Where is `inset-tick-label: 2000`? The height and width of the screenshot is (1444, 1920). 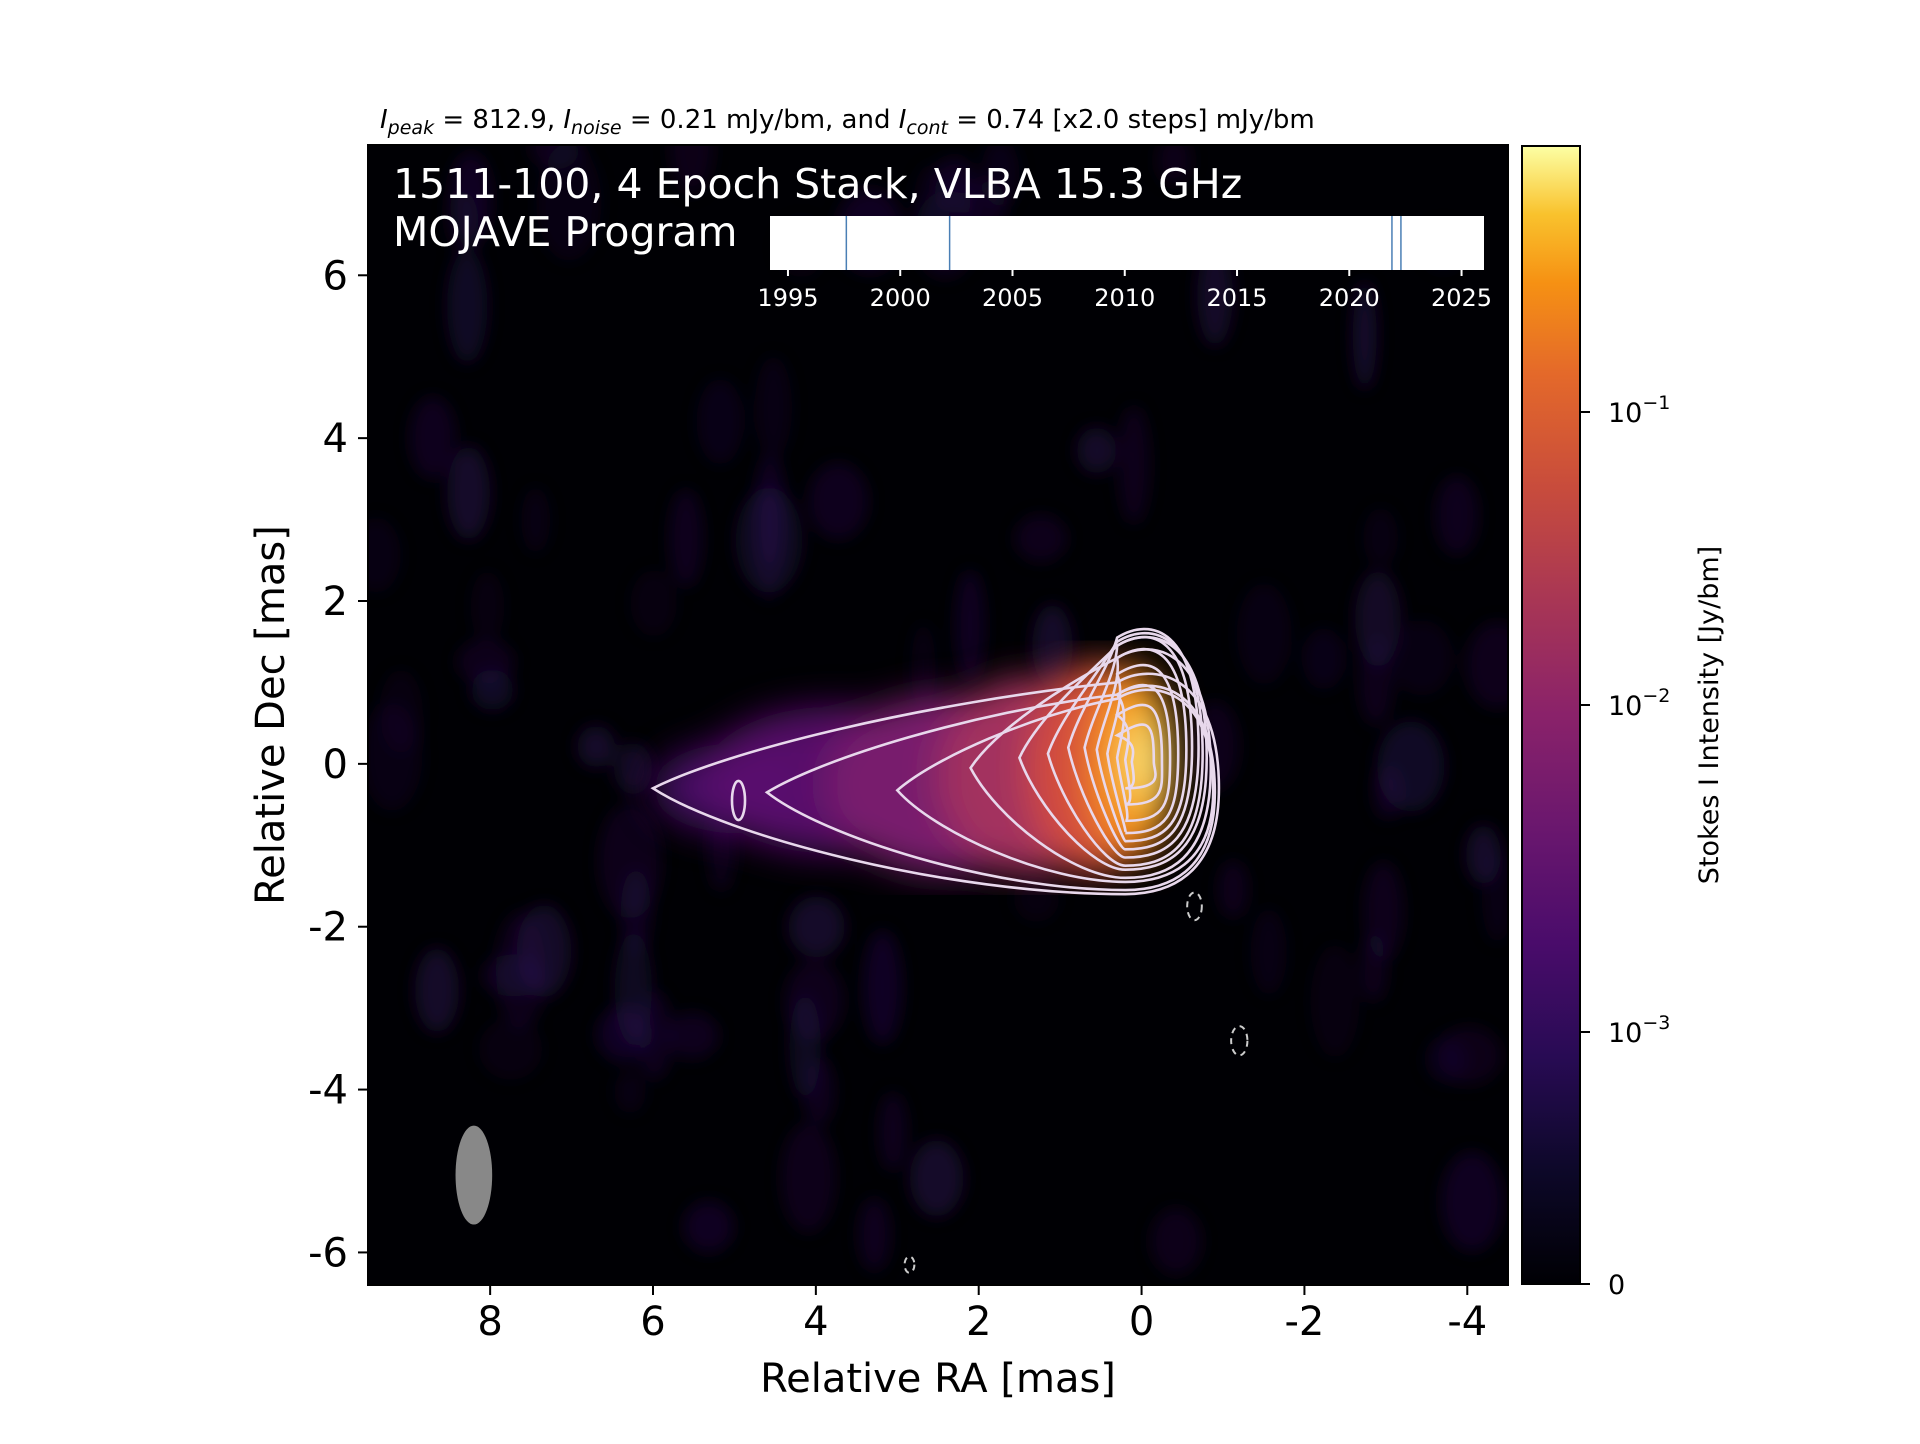 inset-tick-label: 2000 is located at coordinates (900, 298).